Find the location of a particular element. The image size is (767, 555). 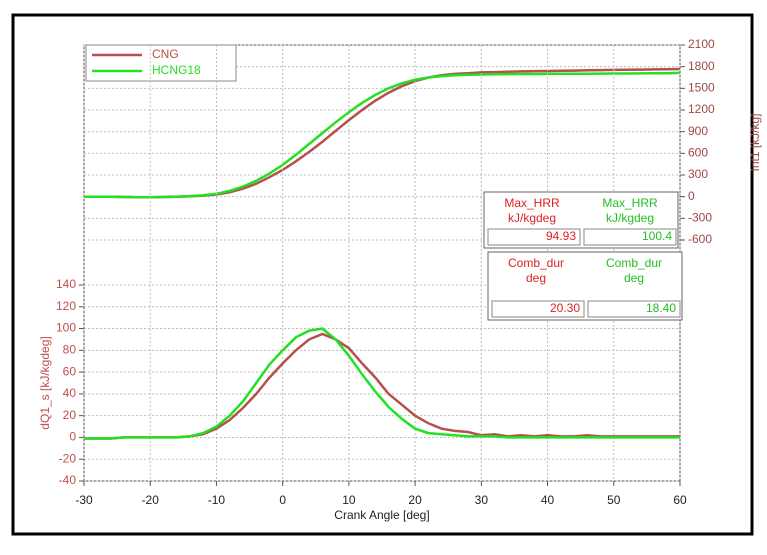

x-tick-label: 10 is located at coordinates (349, 500).